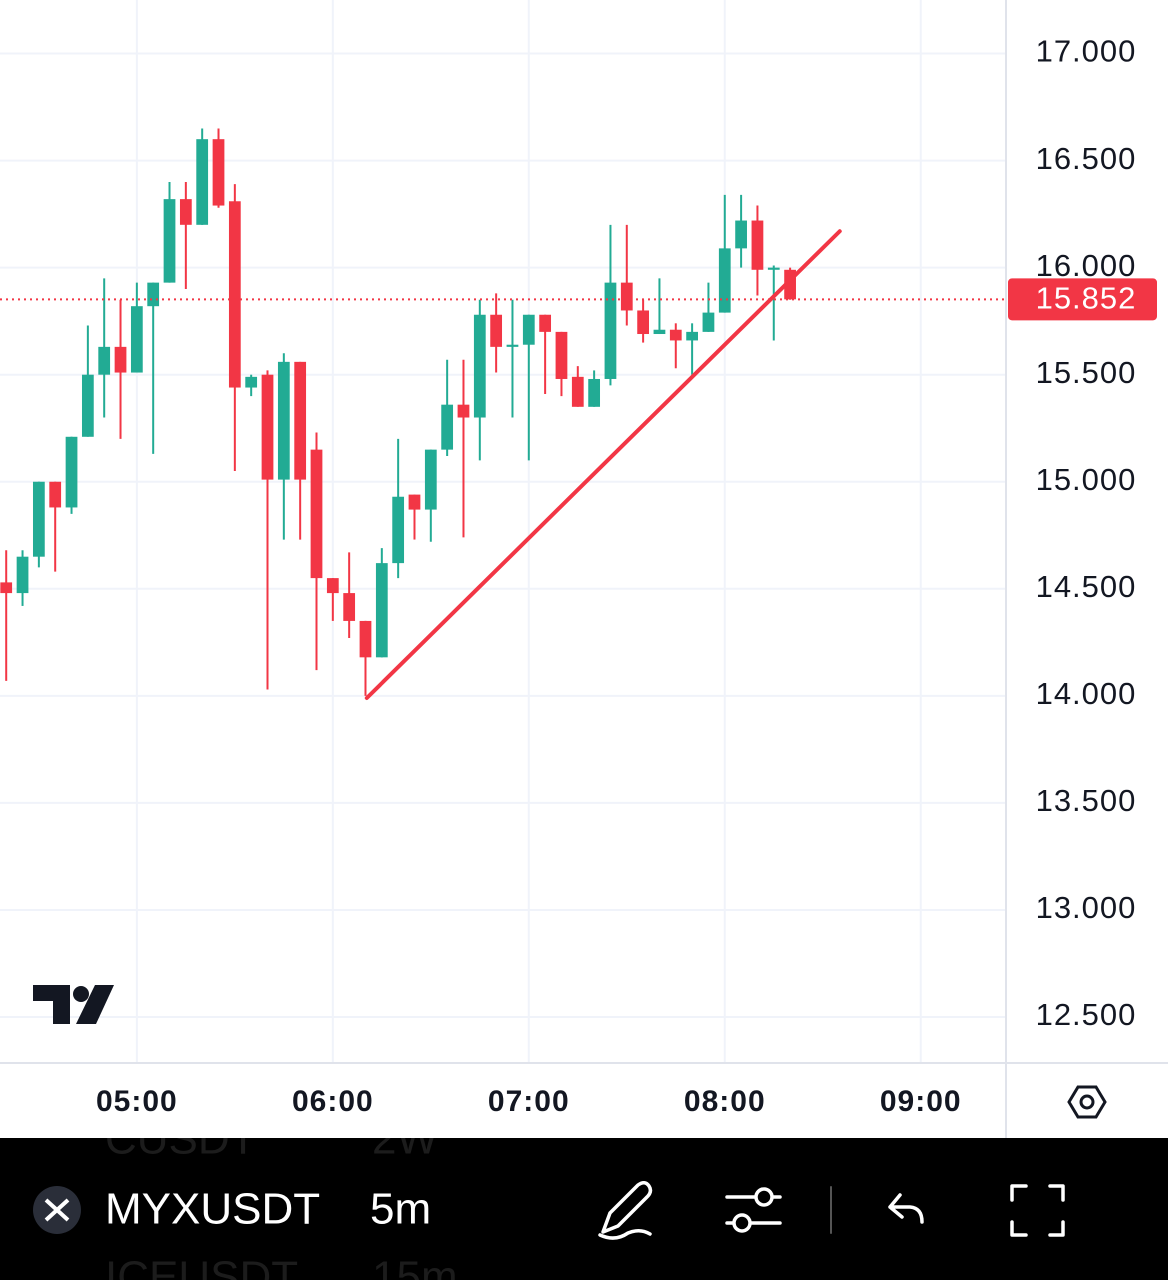 The height and width of the screenshot is (1280, 1168). What do you see at coordinates (57, 1210) in the screenshot?
I see `exchange-icon-mark` at bounding box center [57, 1210].